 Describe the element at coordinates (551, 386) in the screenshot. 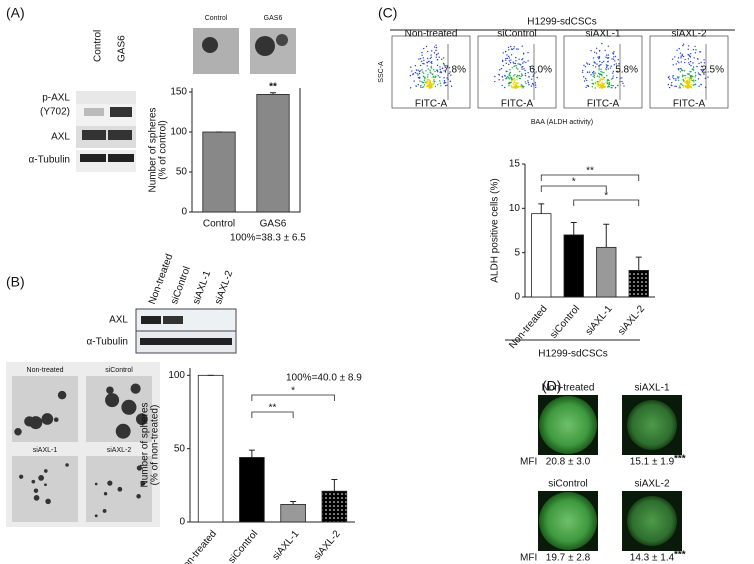

I see `panel-label: (D)` at that location.